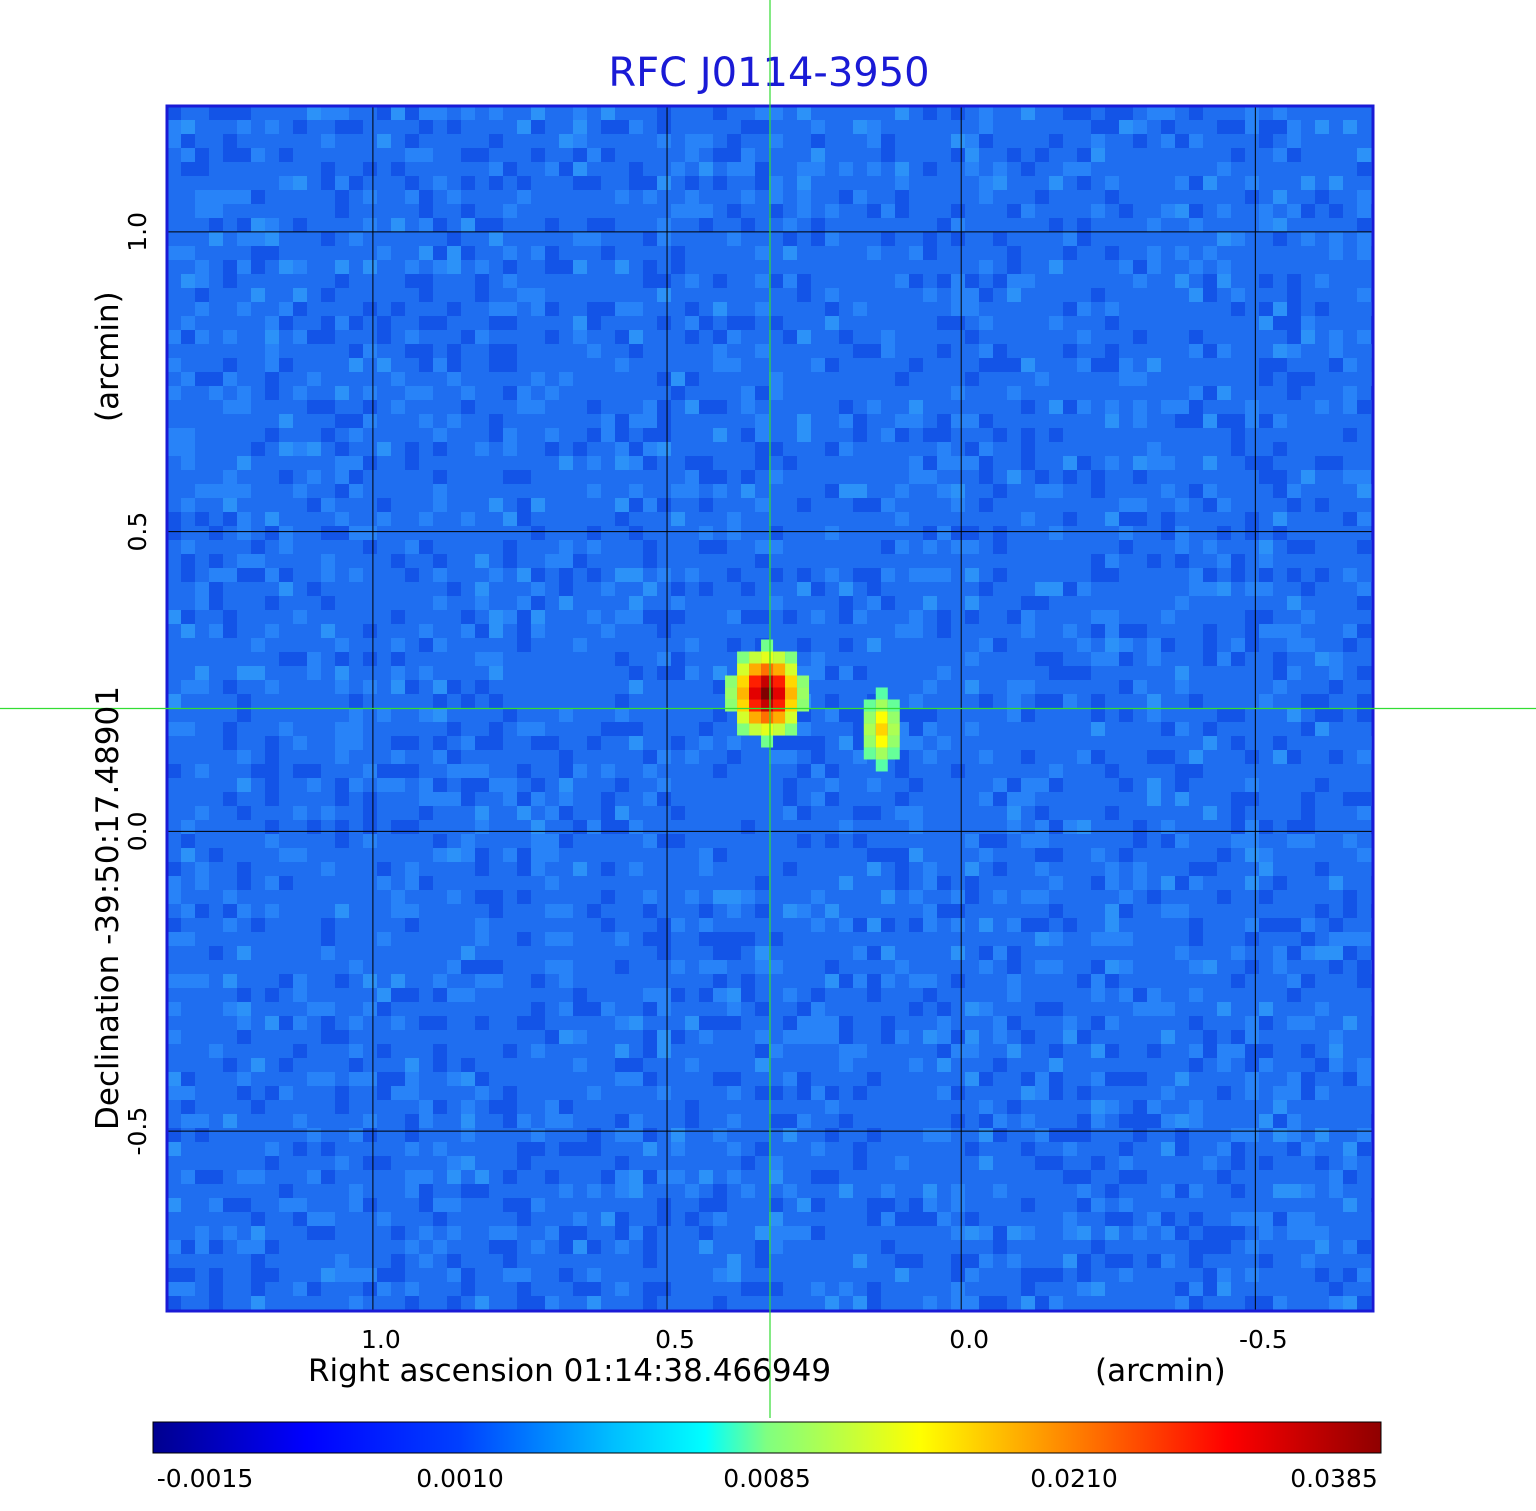 This screenshot has width=1536, height=1511. What do you see at coordinates (812, 705) in the screenshot?
I see `source-layer` at bounding box center [812, 705].